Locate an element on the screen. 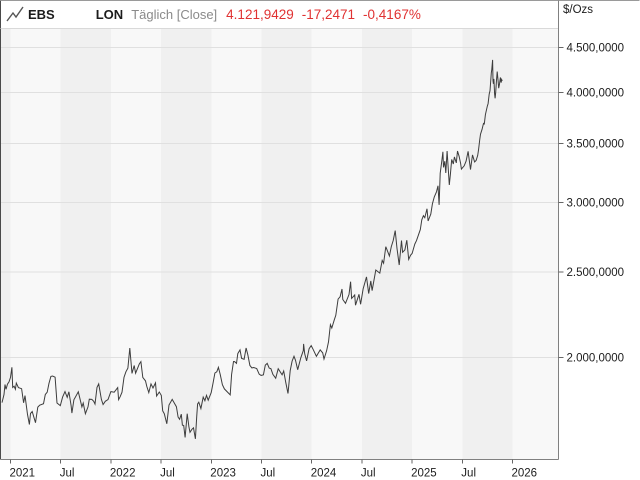 The width and height of the screenshot is (640, 480). y-tick-label: 3.500,0000 is located at coordinates (596, 145).